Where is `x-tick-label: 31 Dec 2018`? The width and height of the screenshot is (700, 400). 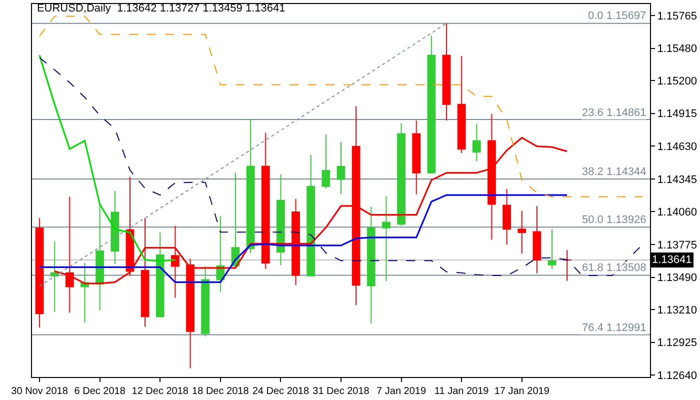 x-tick-label: 31 Dec 2018 is located at coordinates (341, 391).